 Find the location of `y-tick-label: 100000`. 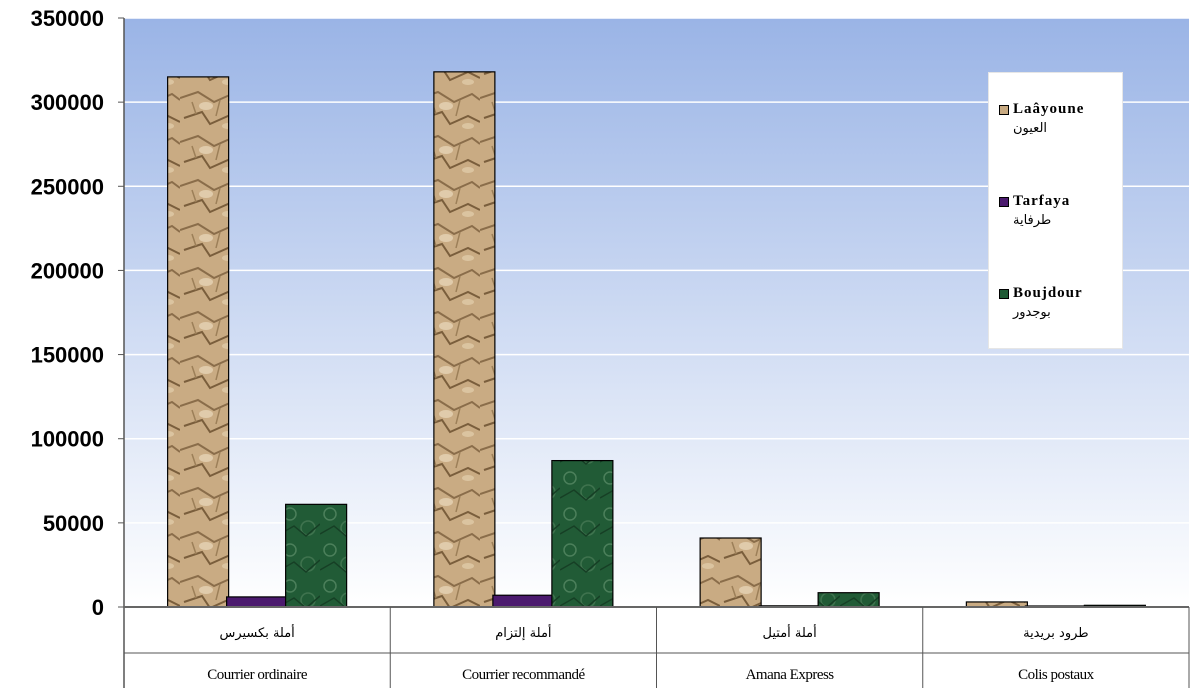

y-tick-label: 100000 is located at coordinates (67, 439).